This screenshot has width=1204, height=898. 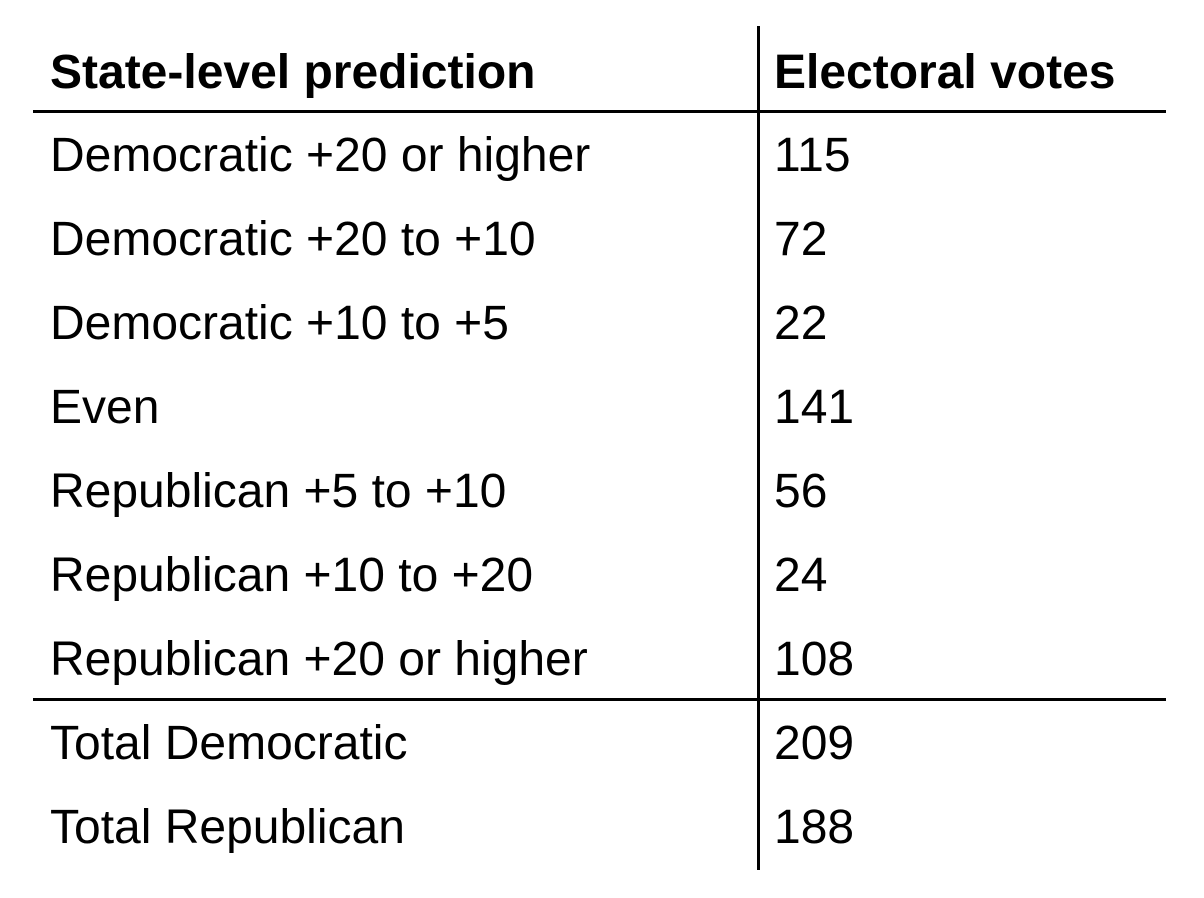 What do you see at coordinates (279, 323) in the screenshot?
I see `row-label: Democratic +10 to +5` at bounding box center [279, 323].